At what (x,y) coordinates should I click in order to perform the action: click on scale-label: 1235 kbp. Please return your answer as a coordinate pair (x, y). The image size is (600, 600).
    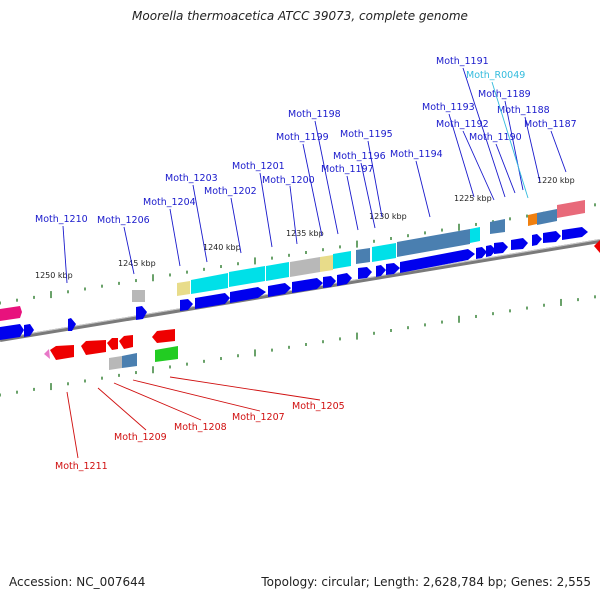
    Looking at the image, I should click on (305, 233).